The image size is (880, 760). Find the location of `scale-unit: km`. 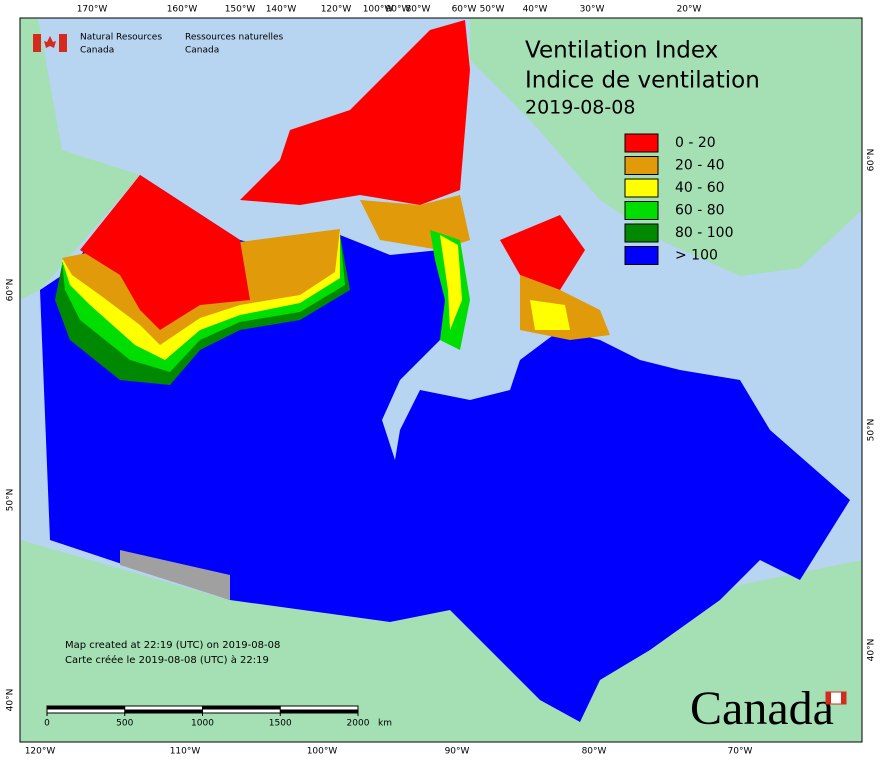

scale-unit: km is located at coordinates (385, 724).